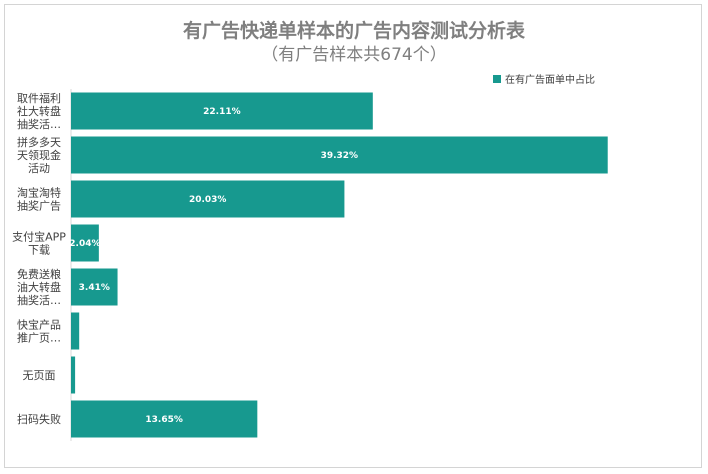  What do you see at coordinates (39, 375) in the screenshot?
I see `category-label: 无页面` at bounding box center [39, 375].